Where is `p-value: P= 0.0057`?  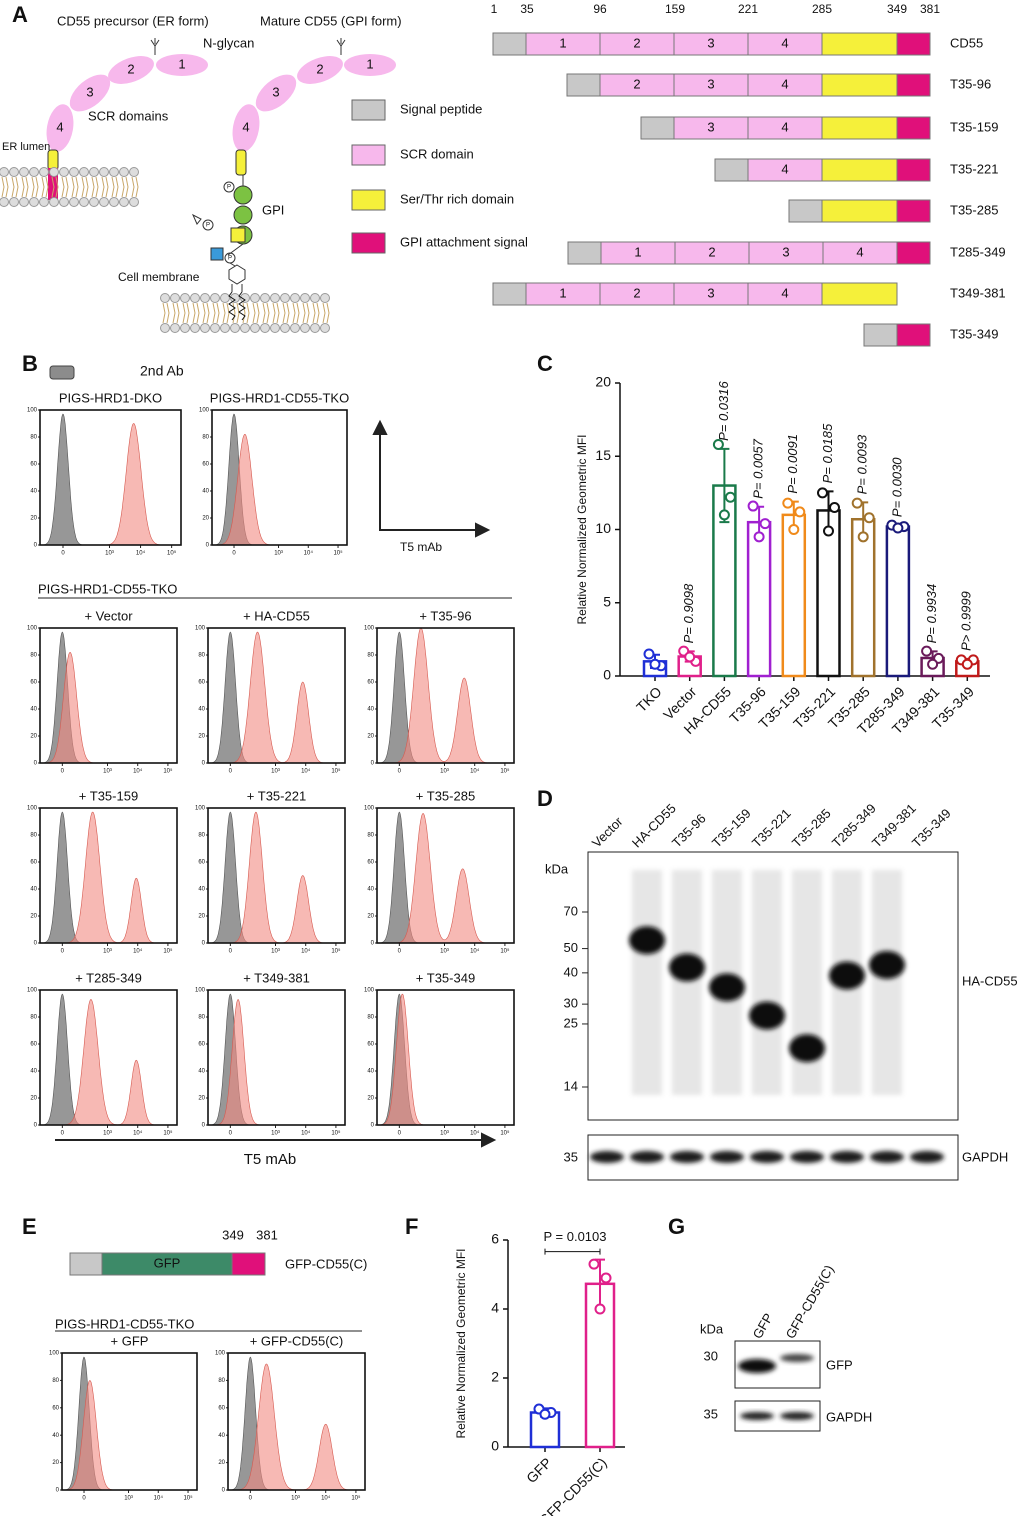 p-value: P= 0.0057 is located at coordinates (758, 468).